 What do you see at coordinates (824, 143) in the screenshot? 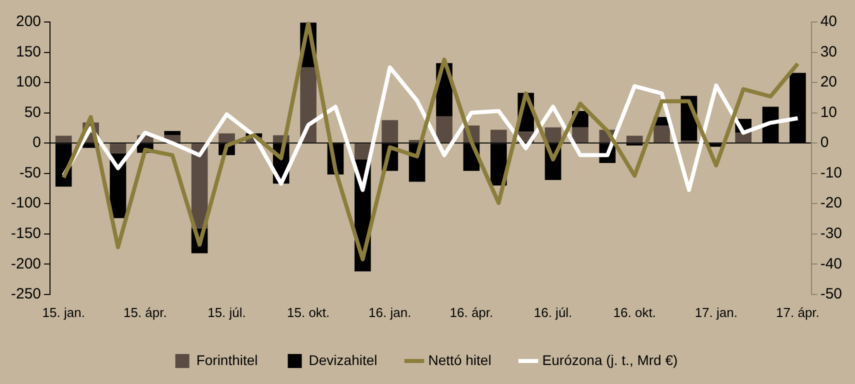
I see `y2-tick-label: 0` at bounding box center [824, 143].